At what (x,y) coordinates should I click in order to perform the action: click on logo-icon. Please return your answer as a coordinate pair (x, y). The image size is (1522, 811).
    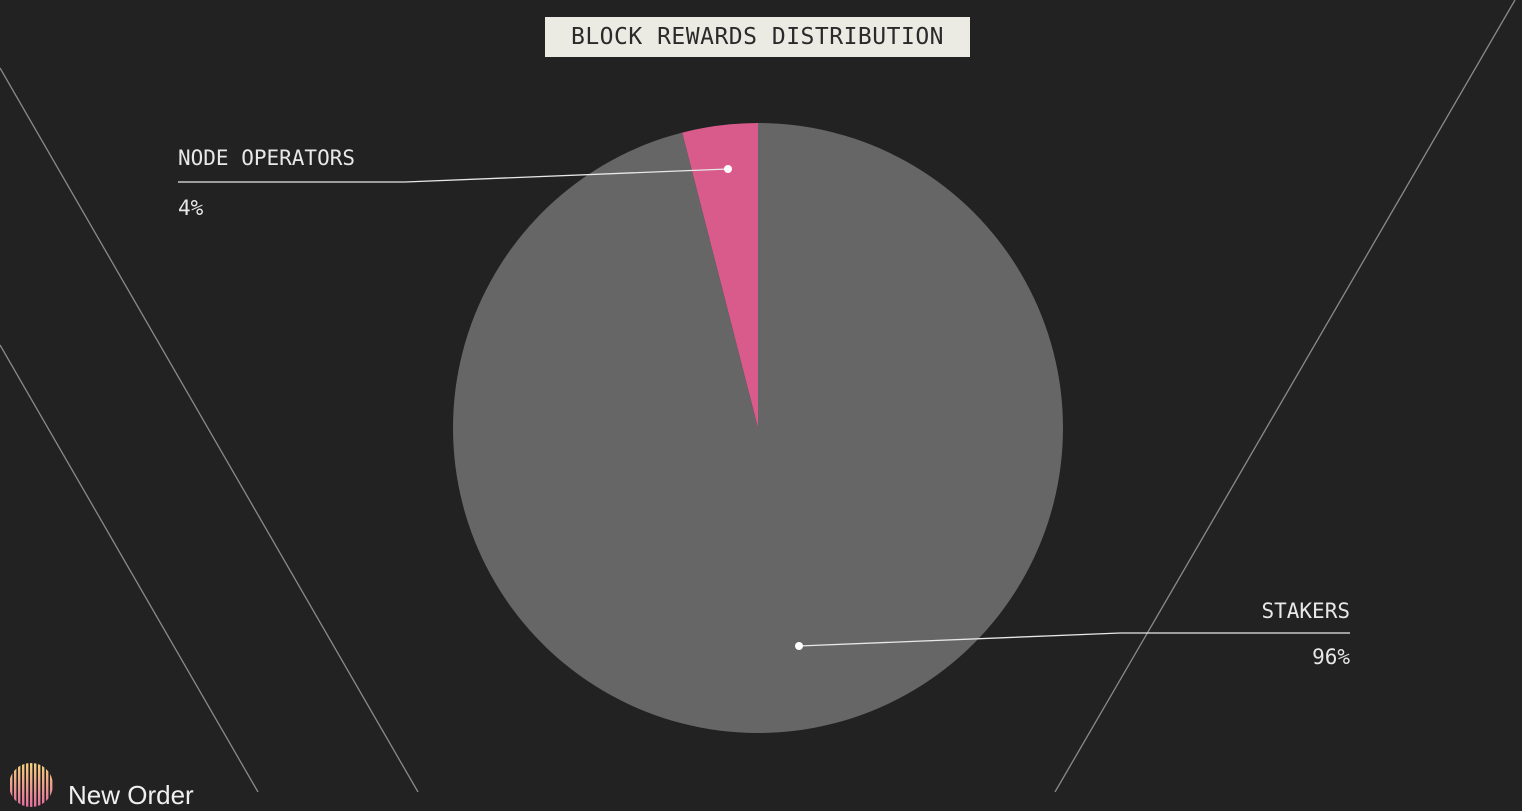
    Looking at the image, I should click on (31, 784).